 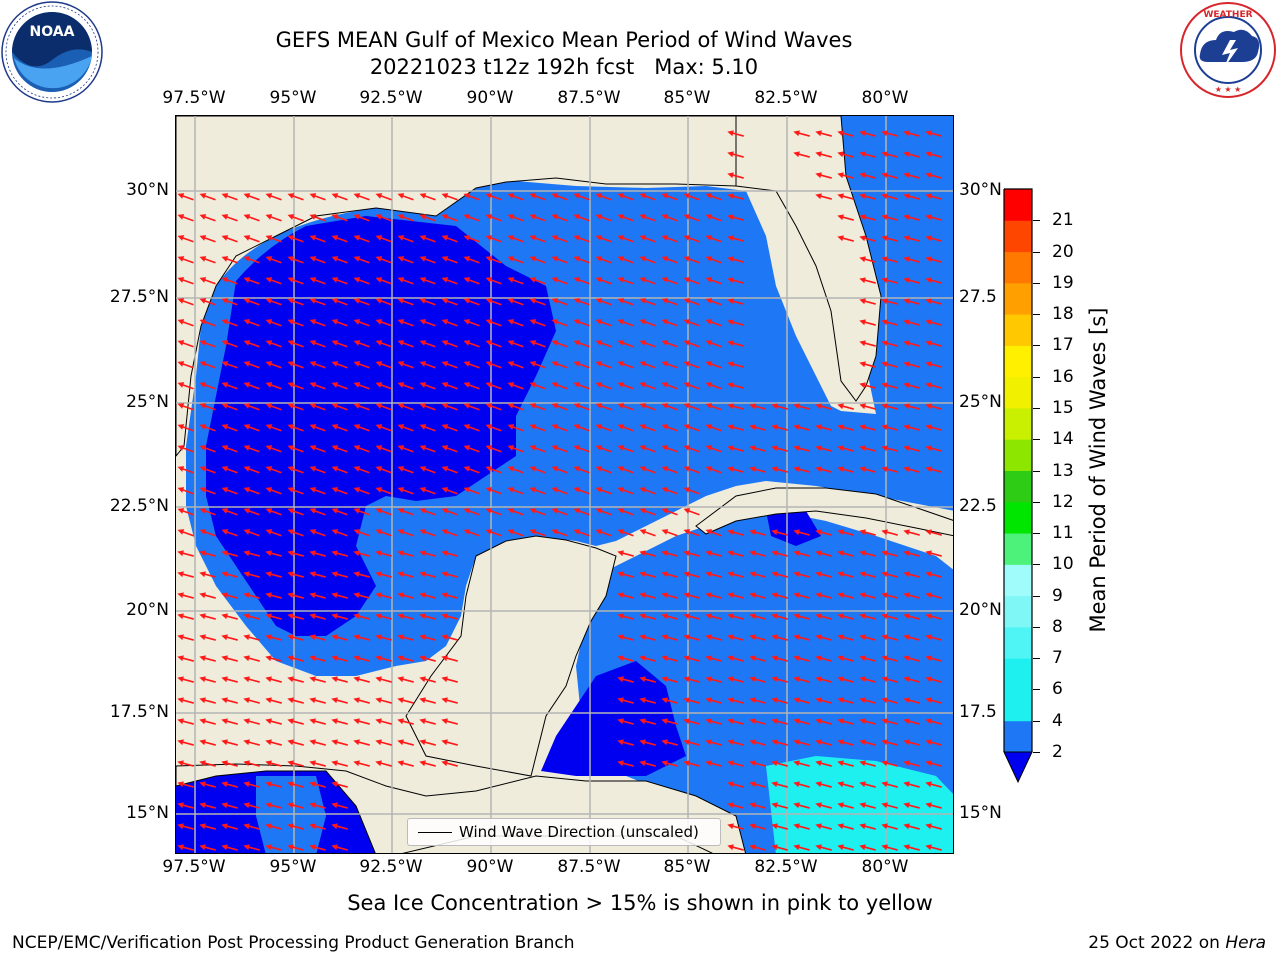 What do you see at coordinates (1063, 314) in the screenshot?
I see `colorbar-tick-label: 18` at bounding box center [1063, 314].